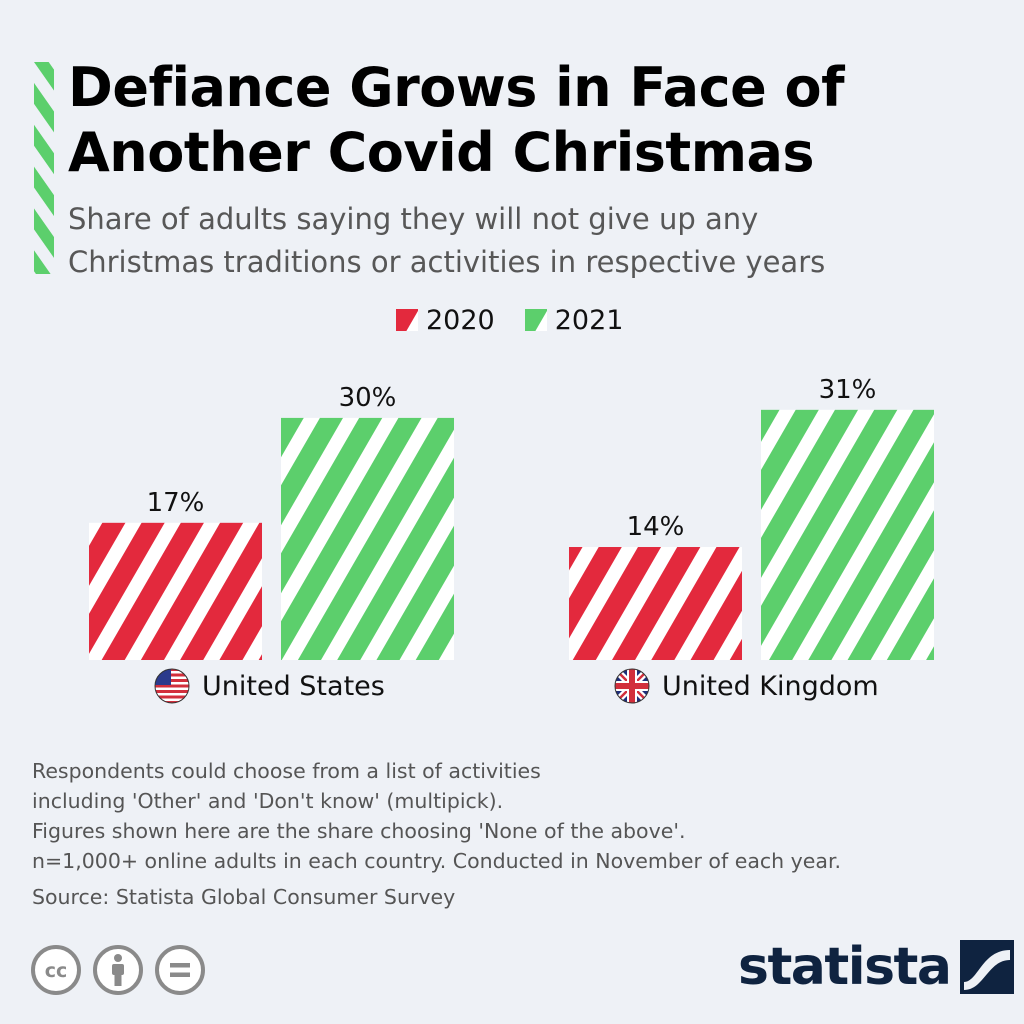  I want to click on uk-flag-icon, so click(632, 686).